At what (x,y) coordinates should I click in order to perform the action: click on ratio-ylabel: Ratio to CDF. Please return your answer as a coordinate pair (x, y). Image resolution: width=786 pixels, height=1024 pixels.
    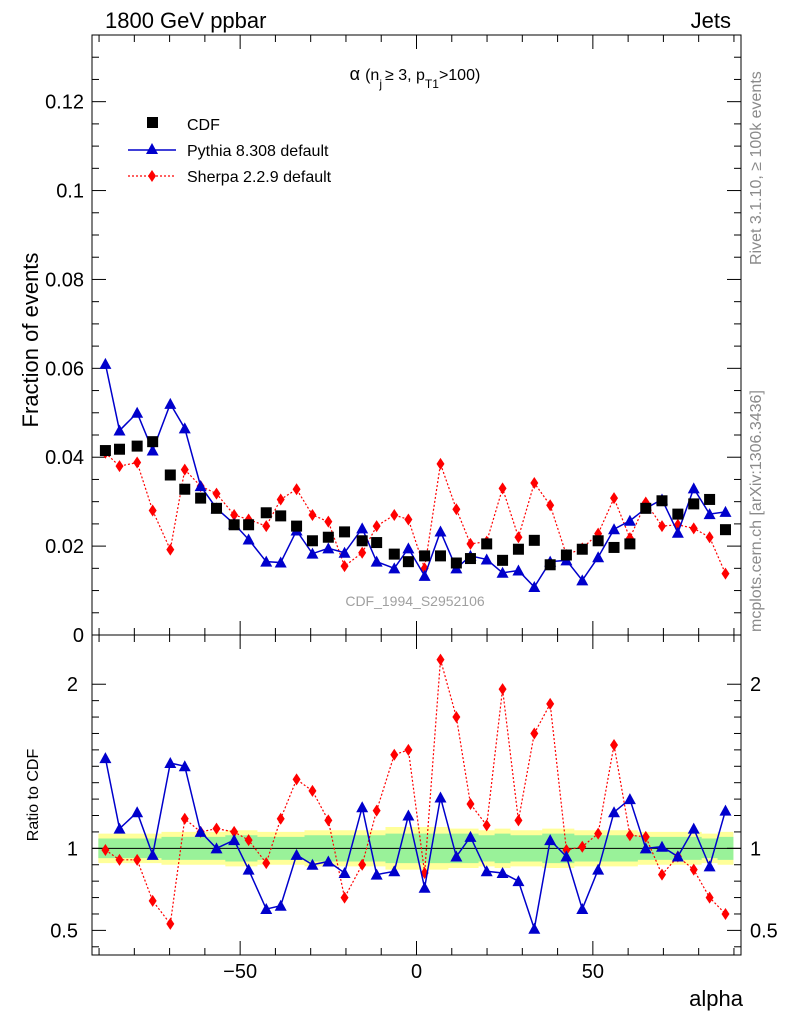
    Looking at the image, I should click on (33, 795).